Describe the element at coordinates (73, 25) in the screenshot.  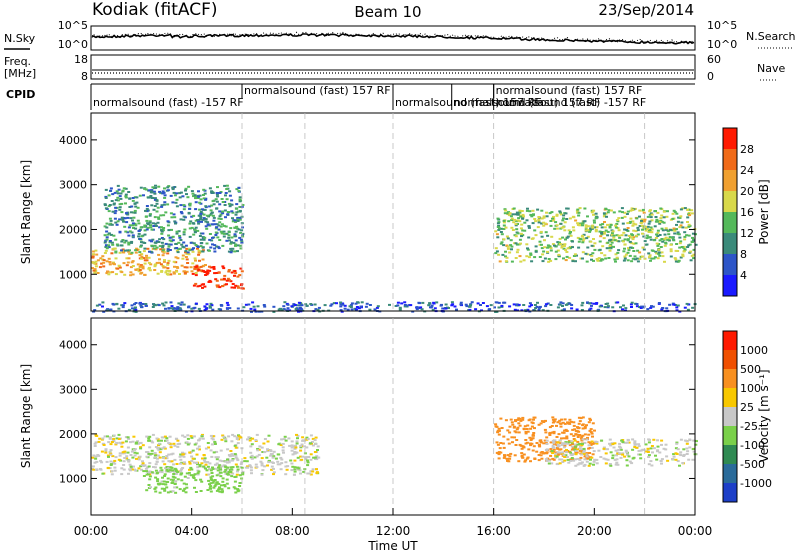
I see `nsky-tick-top: 10^5` at that location.